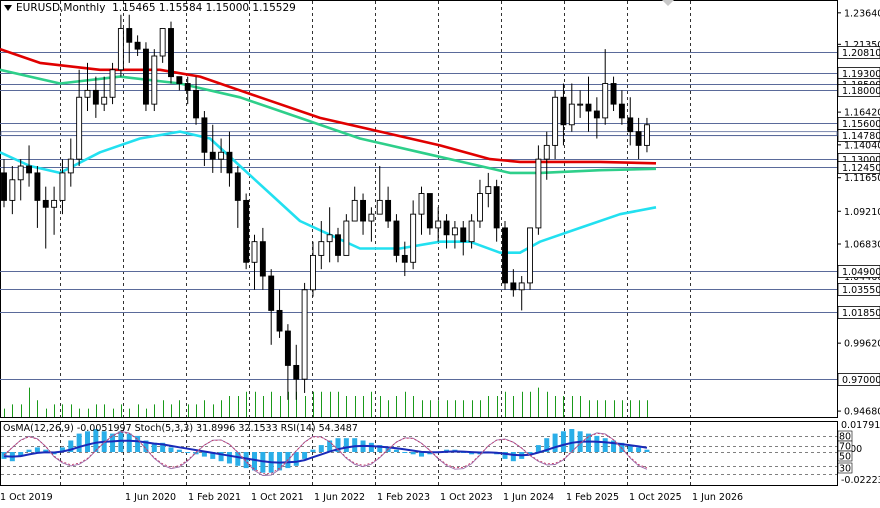  What do you see at coordinates (861, 290) in the screenshot?
I see `price-level-label: 1.03550` at bounding box center [861, 290].